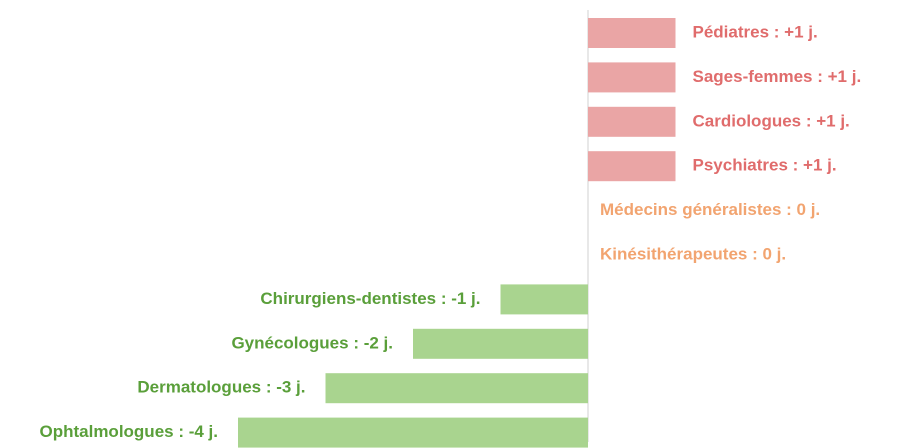 This screenshot has width=904, height=448. Describe the element at coordinates (777, 76) in the screenshot. I see `bar-label: Sages-femmes : +1 j.` at that location.